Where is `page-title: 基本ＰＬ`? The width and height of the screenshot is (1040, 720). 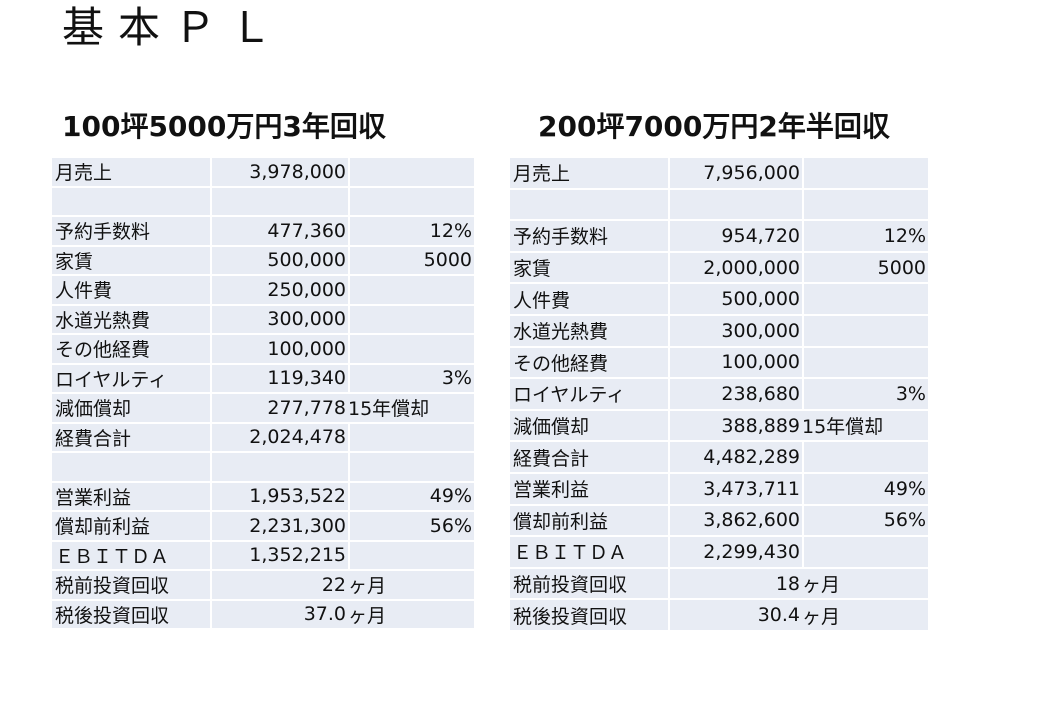
page-title: 基本ＰＬ is located at coordinates (174, 27).